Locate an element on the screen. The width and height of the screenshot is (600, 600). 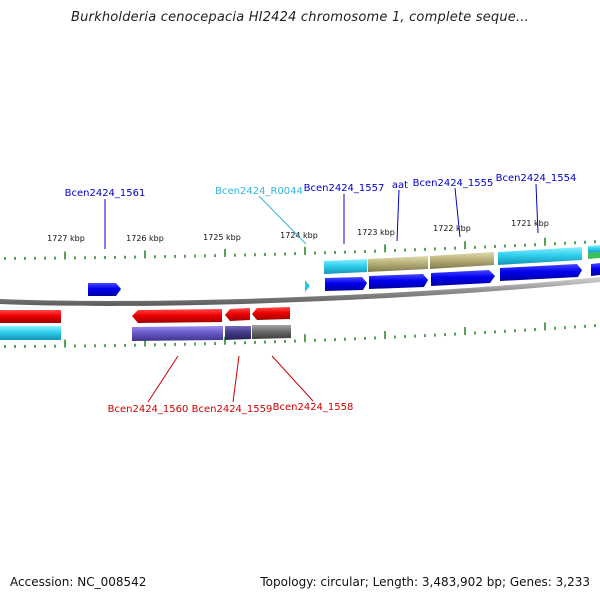
gene-label-bcen2424-1560: Bcen2424_1560 is located at coordinates (148, 409).